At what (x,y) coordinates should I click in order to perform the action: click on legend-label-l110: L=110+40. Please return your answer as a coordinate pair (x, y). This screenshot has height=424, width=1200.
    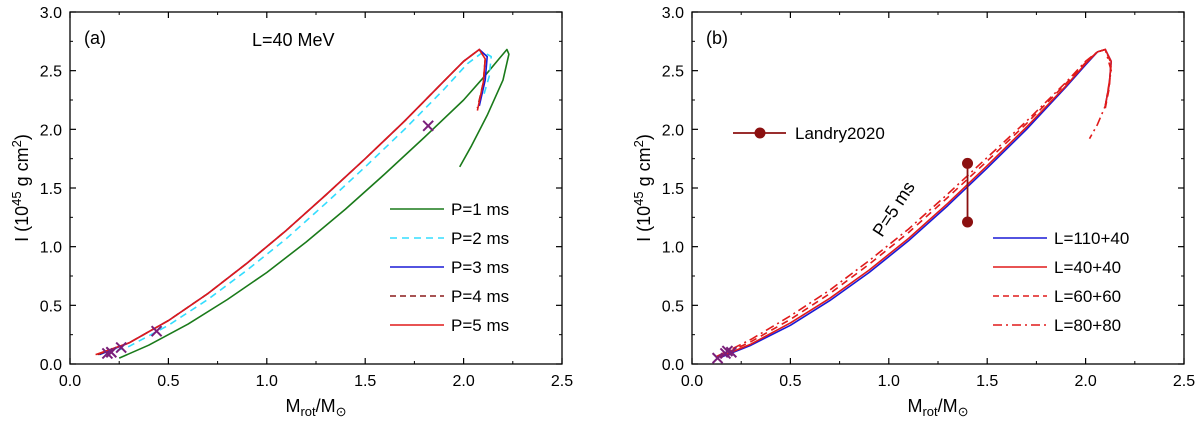
    Looking at the image, I should click on (1091, 238).